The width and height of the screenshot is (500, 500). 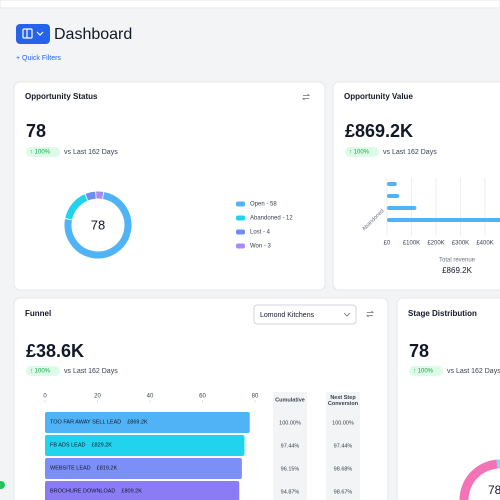 What do you see at coordinates (287, 315) in the screenshot?
I see `dropdown-value: Lomond Kitchens` at bounding box center [287, 315].